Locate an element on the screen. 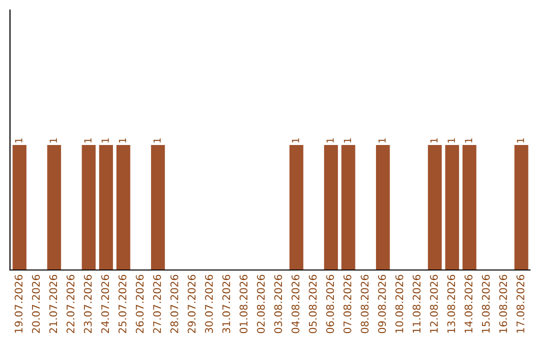 The height and width of the screenshot is (340, 540). x-tick-label: 16.08.2026 is located at coordinates (503, 303).